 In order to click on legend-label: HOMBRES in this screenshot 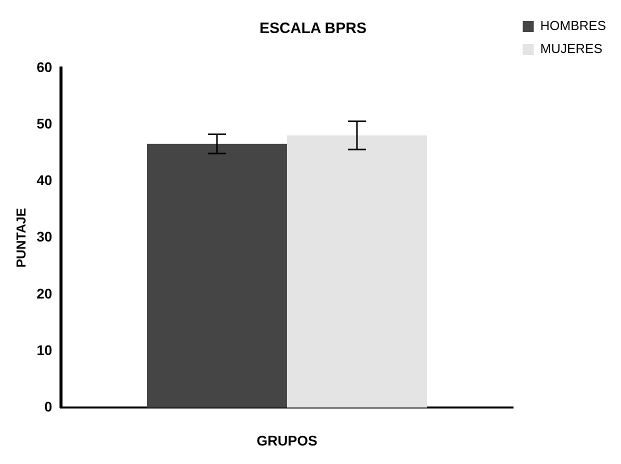, I will do `click(573, 26)`.